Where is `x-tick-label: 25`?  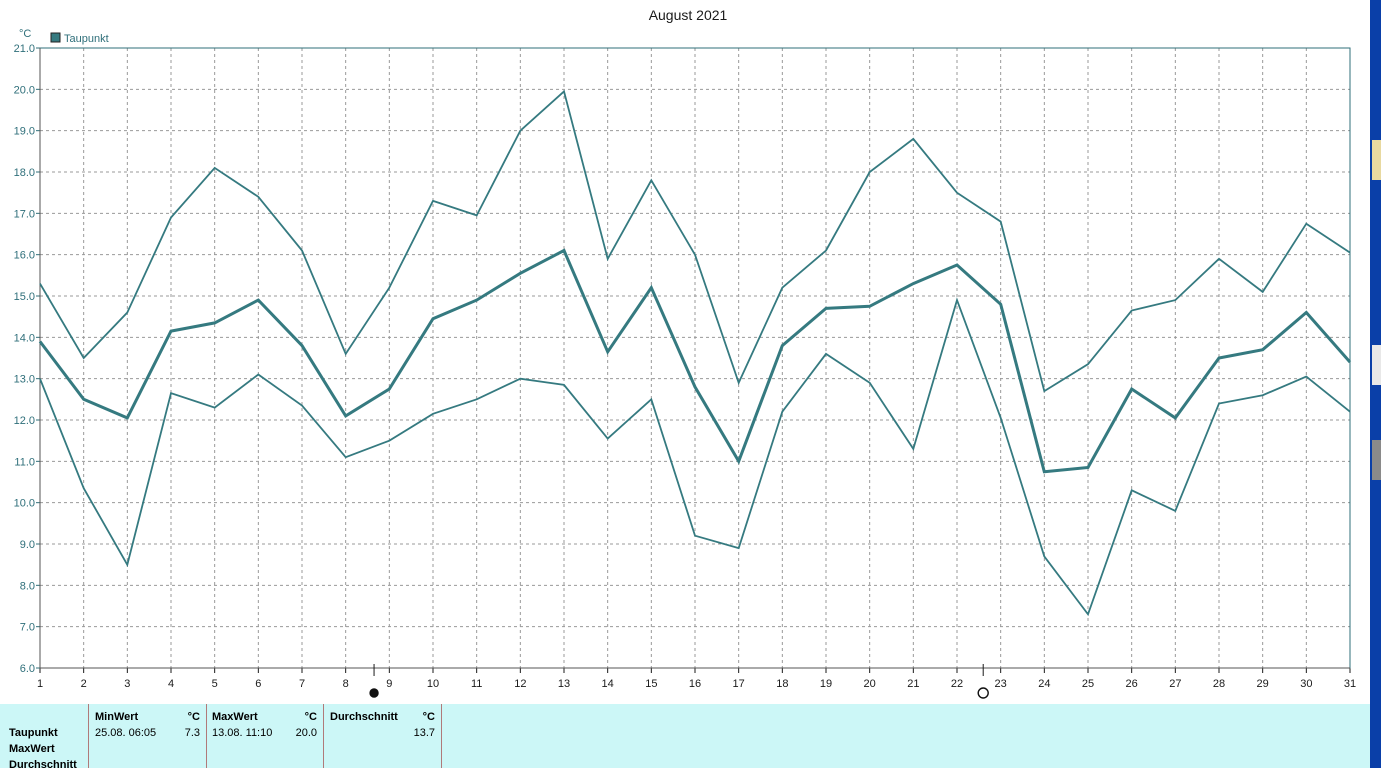 x-tick-label: 25 is located at coordinates (1088, 684).